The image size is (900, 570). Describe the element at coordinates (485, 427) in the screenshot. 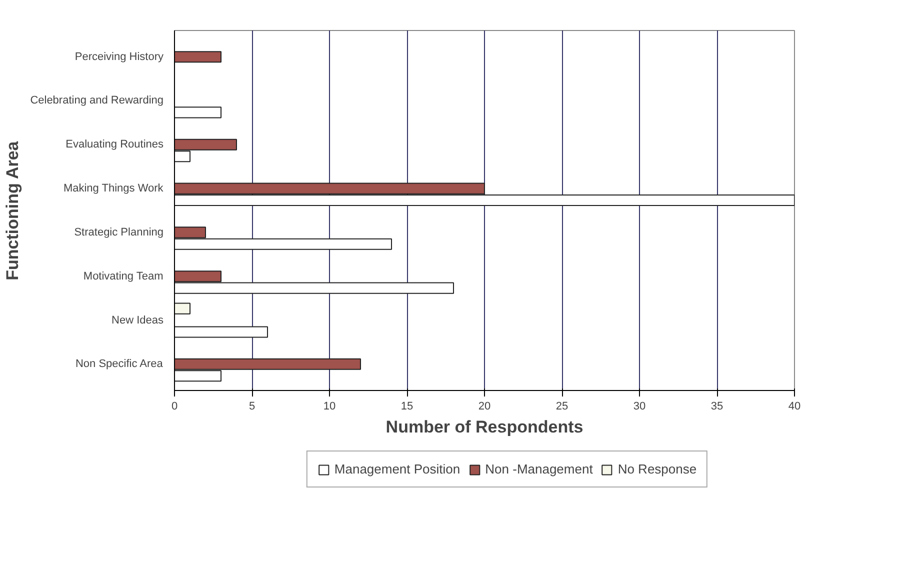

I see `x-axis-title: Number of Respondents` at that location.